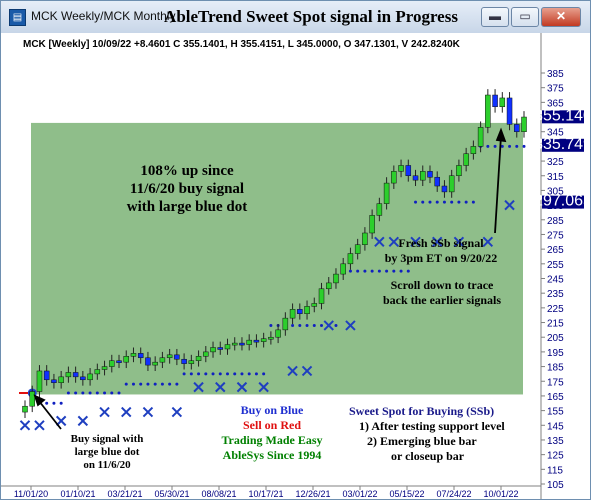  I want to click on price-tag-lower-text: 297.065, so click(562, 201).